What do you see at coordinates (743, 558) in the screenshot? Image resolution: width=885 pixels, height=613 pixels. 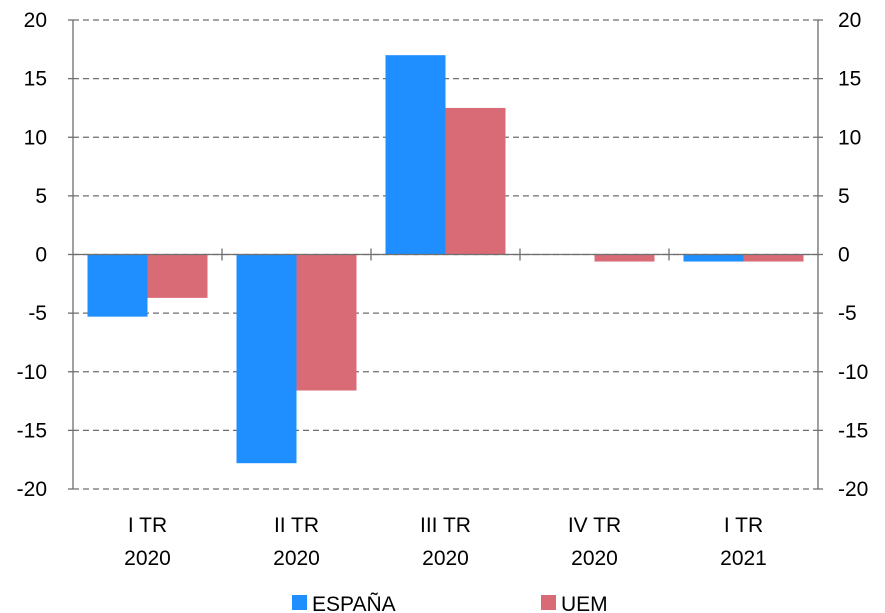 I see `x-tick-label: 2021` at bounding box center [743, 558].